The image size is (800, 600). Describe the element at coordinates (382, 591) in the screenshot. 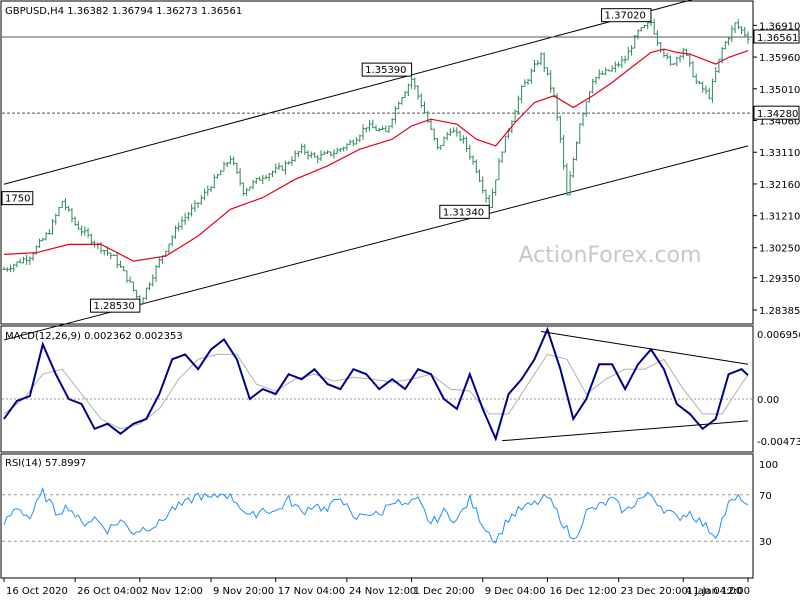

I see `x-tick-label: 24 Nov 12:00` at that location.